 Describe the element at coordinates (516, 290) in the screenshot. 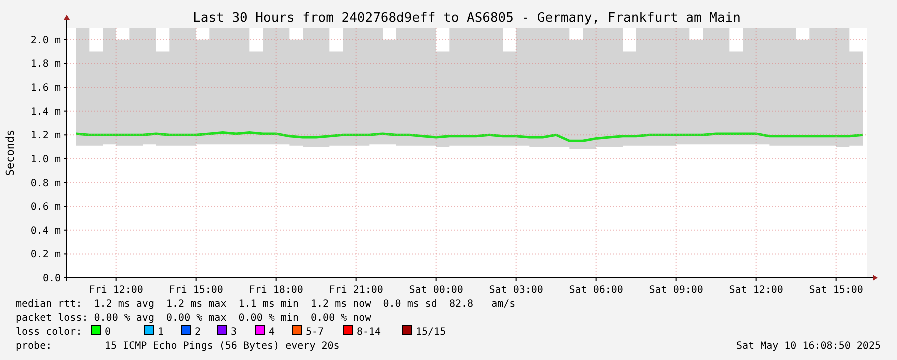

I see `x-tick-label: Sat 03:00` at that location.